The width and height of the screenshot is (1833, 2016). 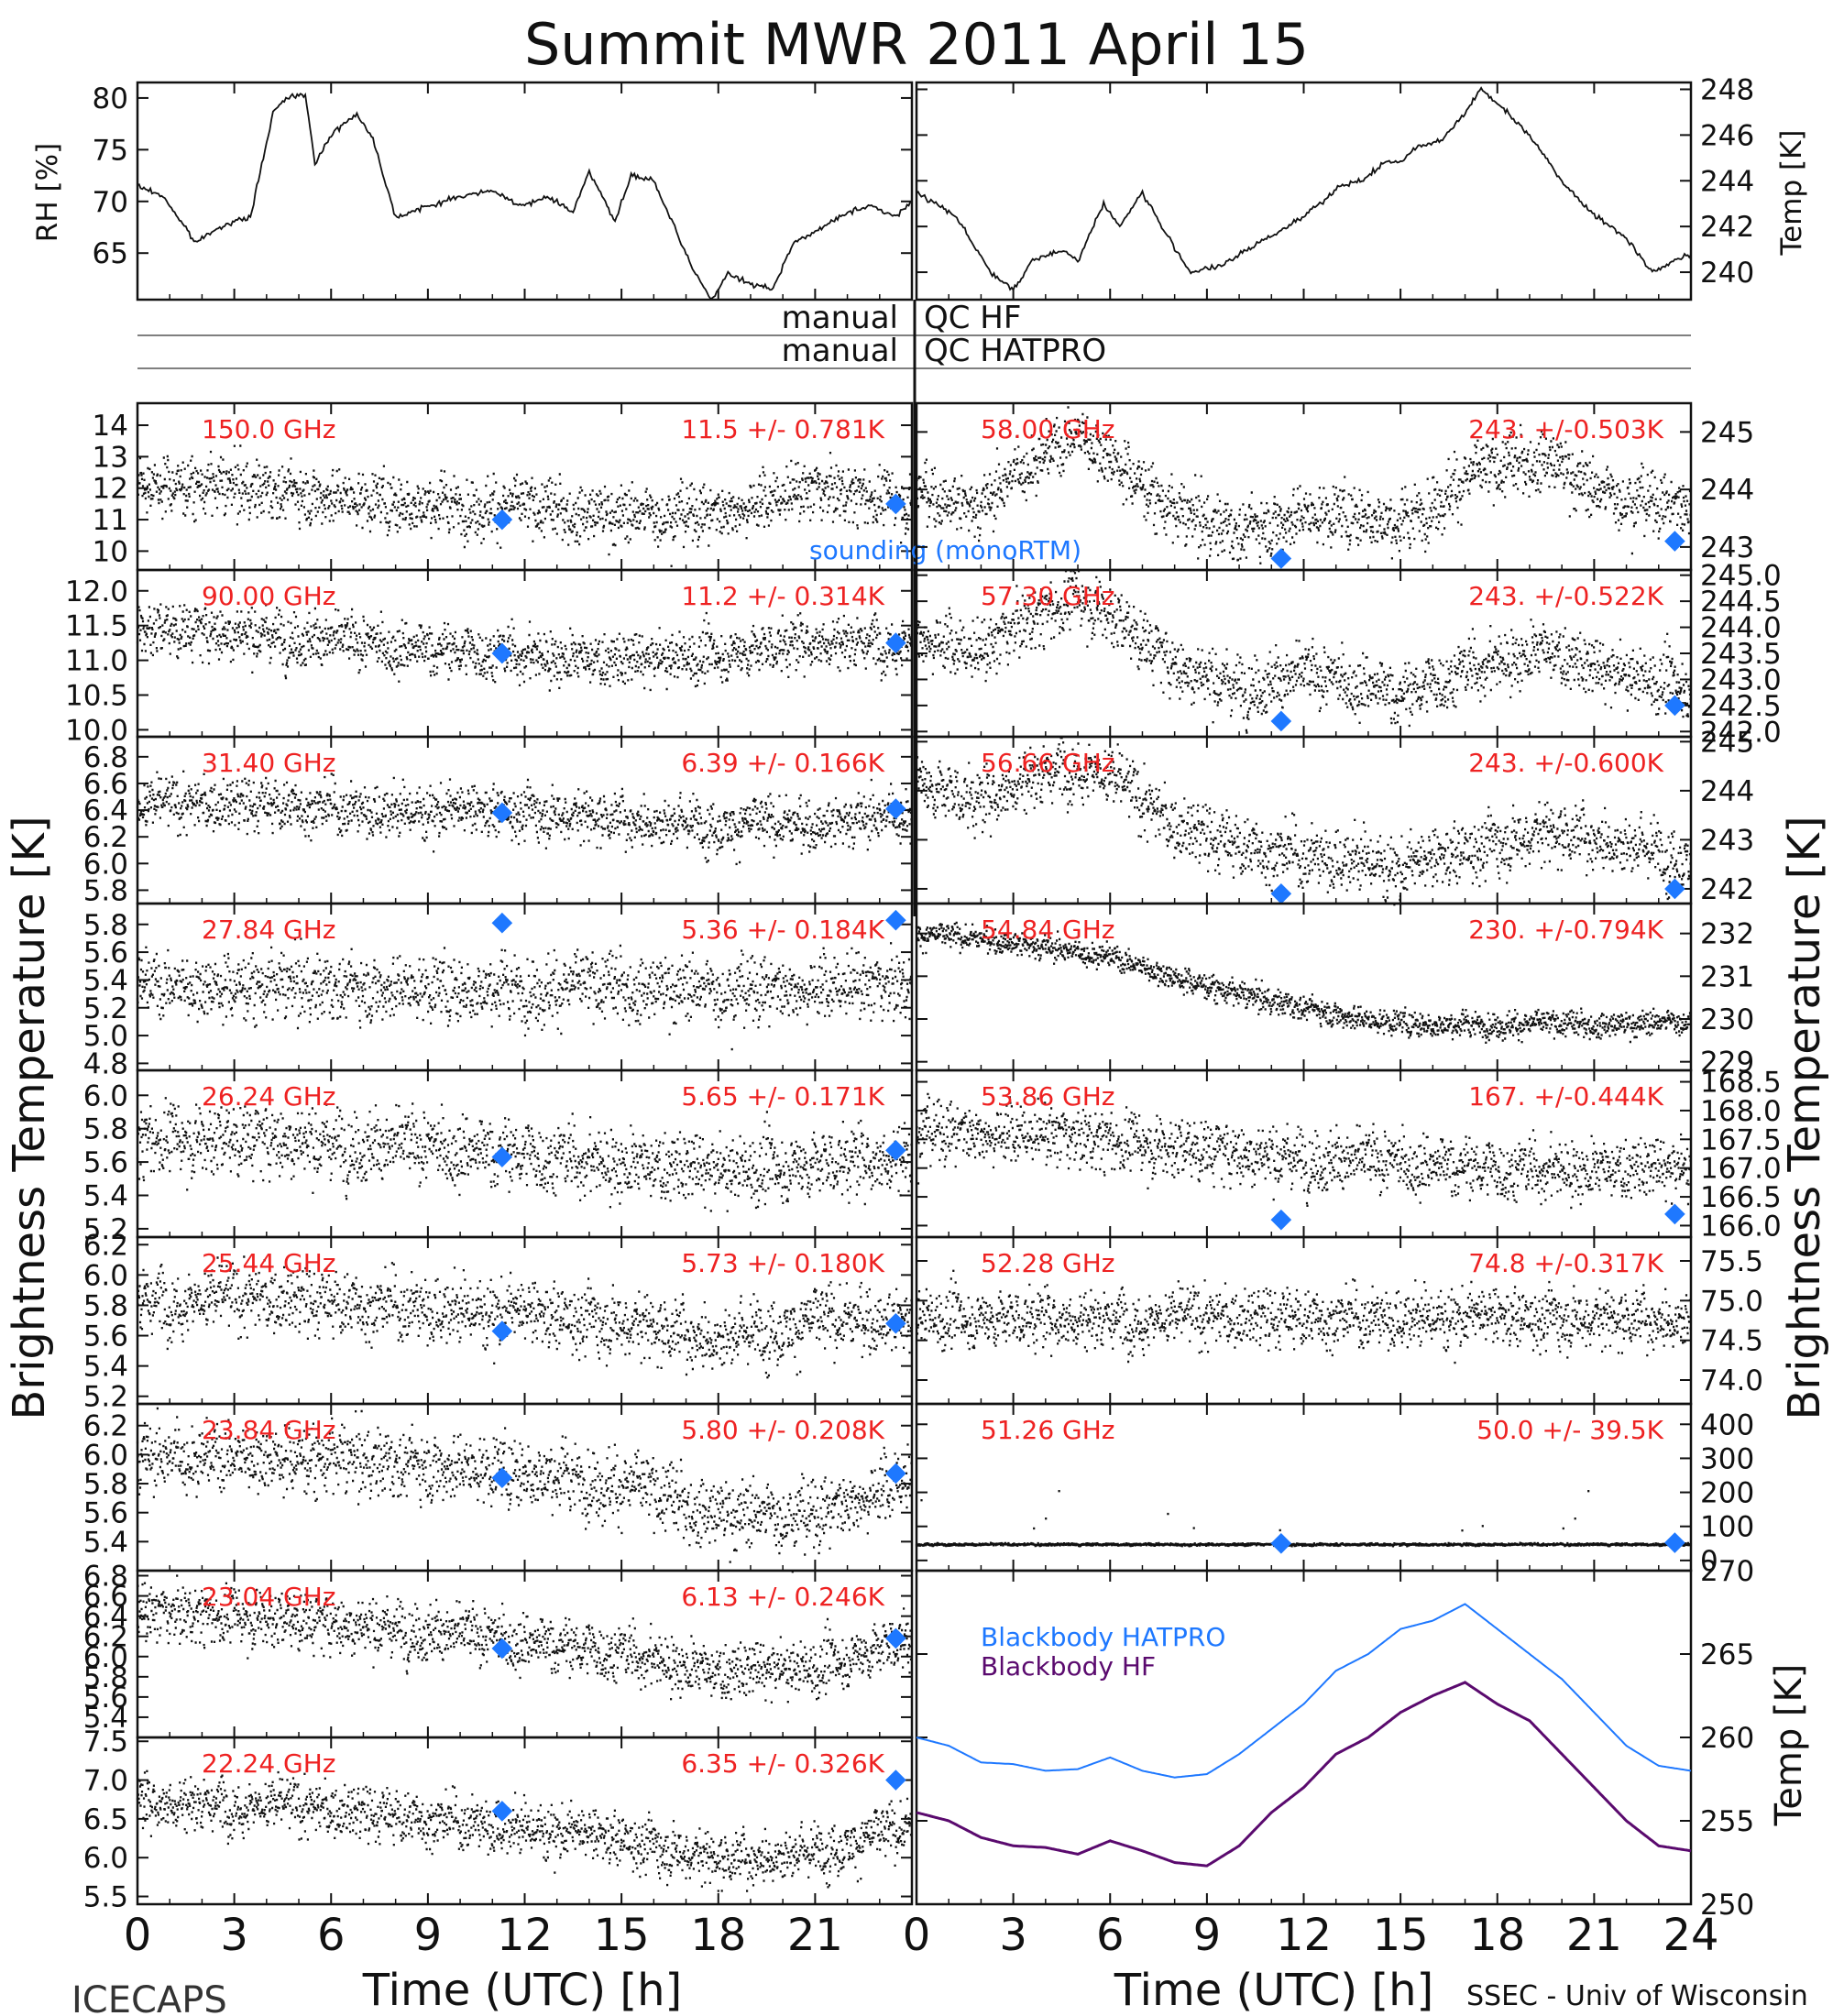 What do you see at coordinates (1727, 1019) in the screenshot?
I see `y-tick-label: 230` at bounding box center [1727, 1019].